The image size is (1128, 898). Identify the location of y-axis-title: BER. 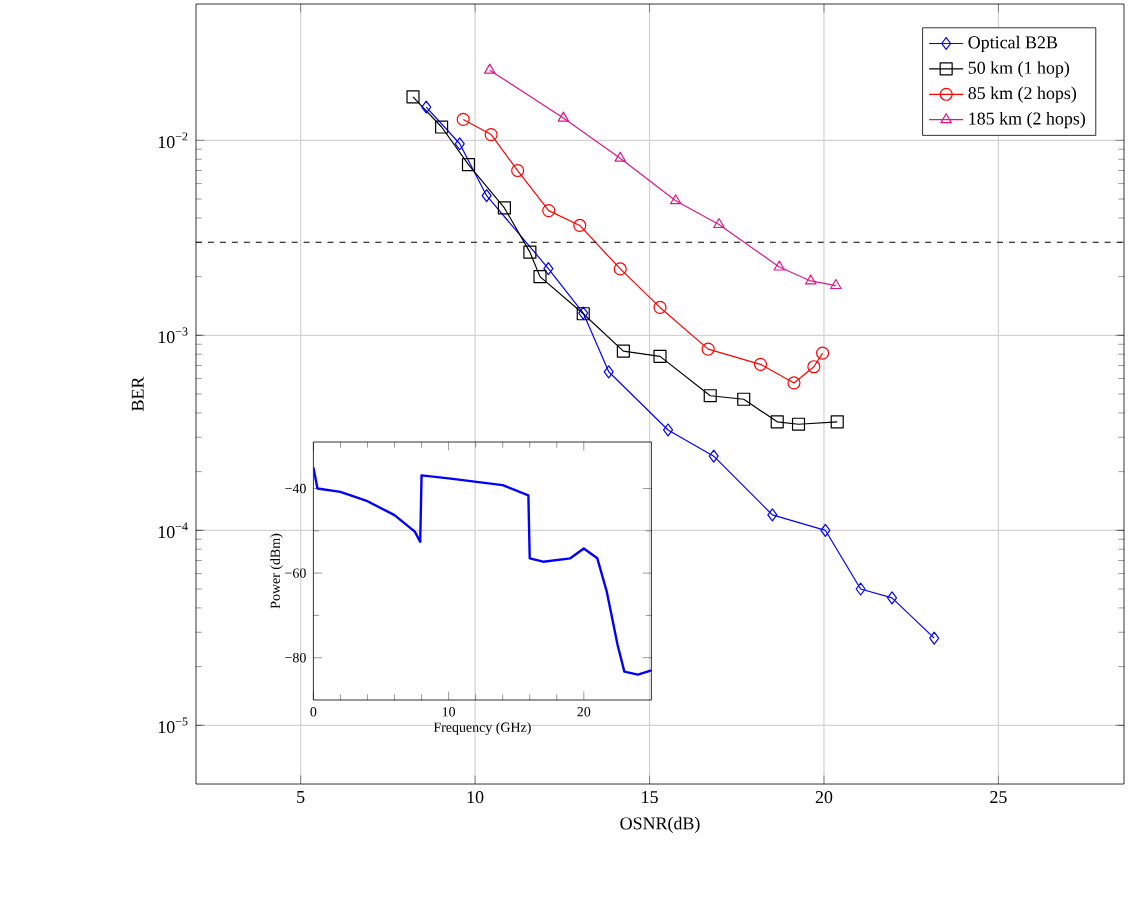
(137, 393).